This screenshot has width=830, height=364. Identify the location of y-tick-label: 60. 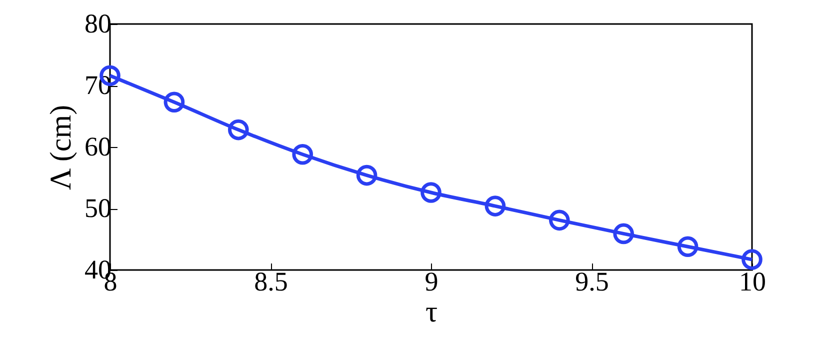
(98, 147).